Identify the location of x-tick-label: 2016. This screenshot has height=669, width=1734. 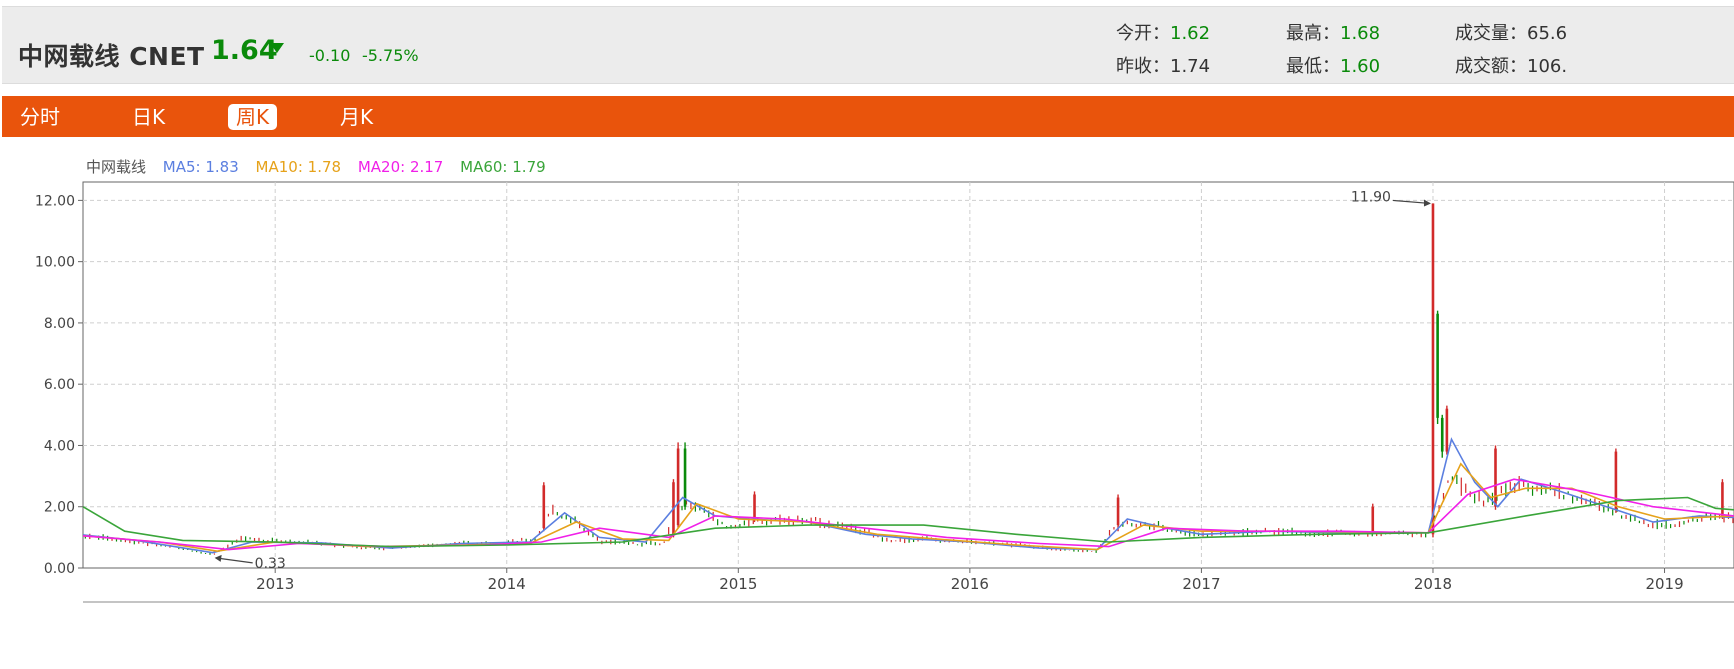
(970, 584).